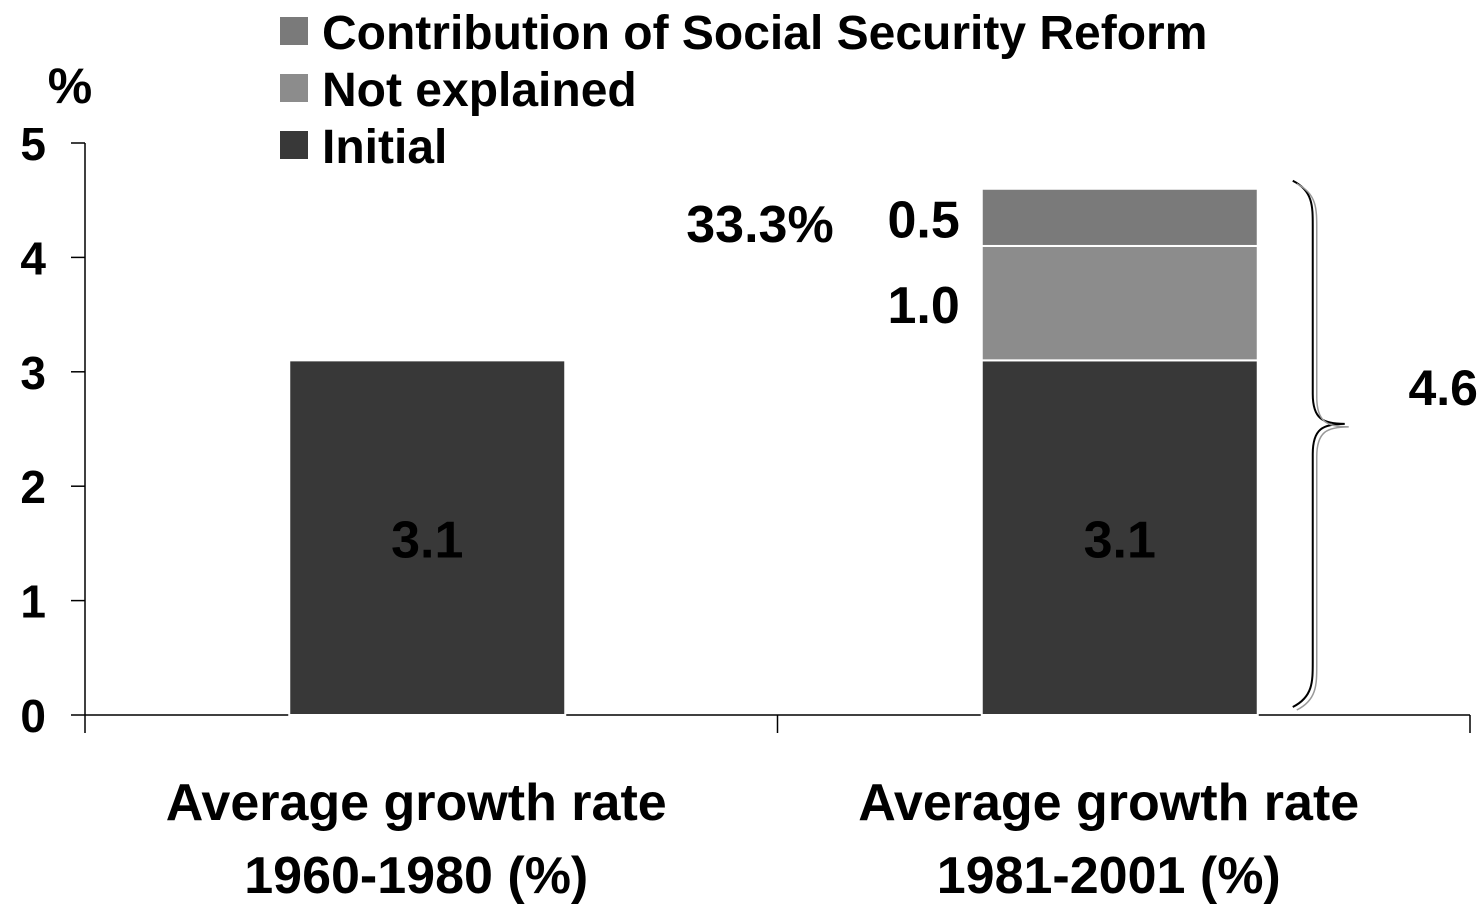  Describe the element at coordinates (70, 86) in the screenshot. I see `y-axis-label: %` at that location.